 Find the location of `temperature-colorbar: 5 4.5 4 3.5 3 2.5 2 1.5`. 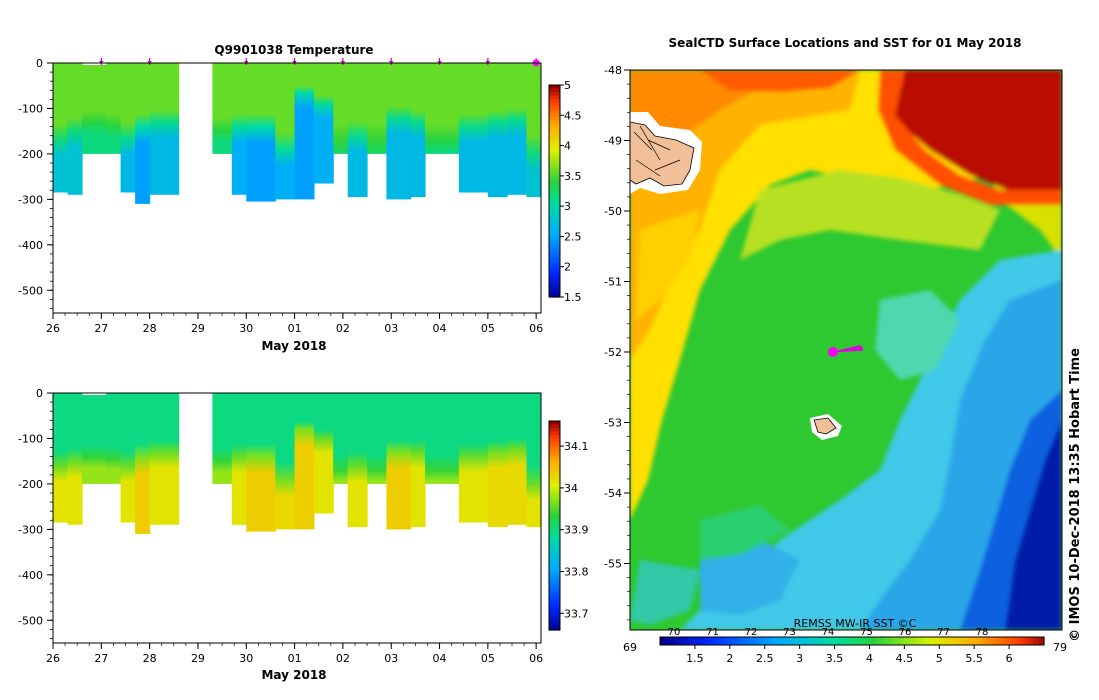

temperature-colorbar: 5 4.5 4 3.5 3 2.5 2 1.5 is located at coordinates (565, 191).